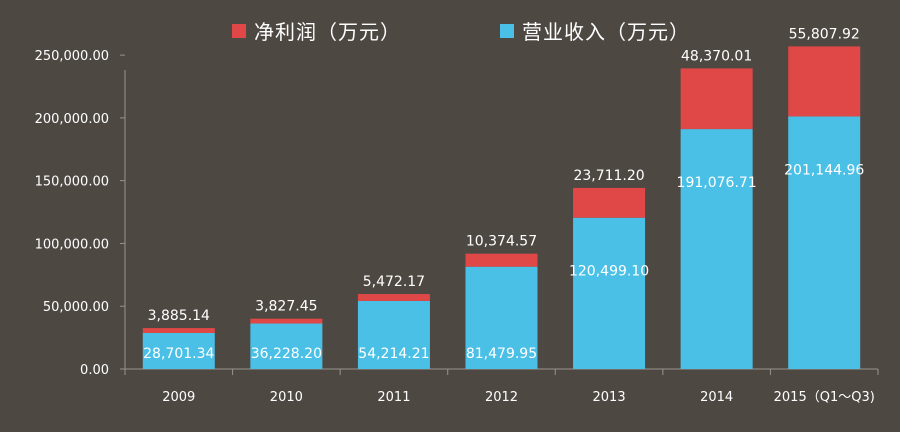  What do you see at coordinates (239, 30) in the screenshot?
I see `legend-swatch-net-profit` at bounding box center [239, 30].